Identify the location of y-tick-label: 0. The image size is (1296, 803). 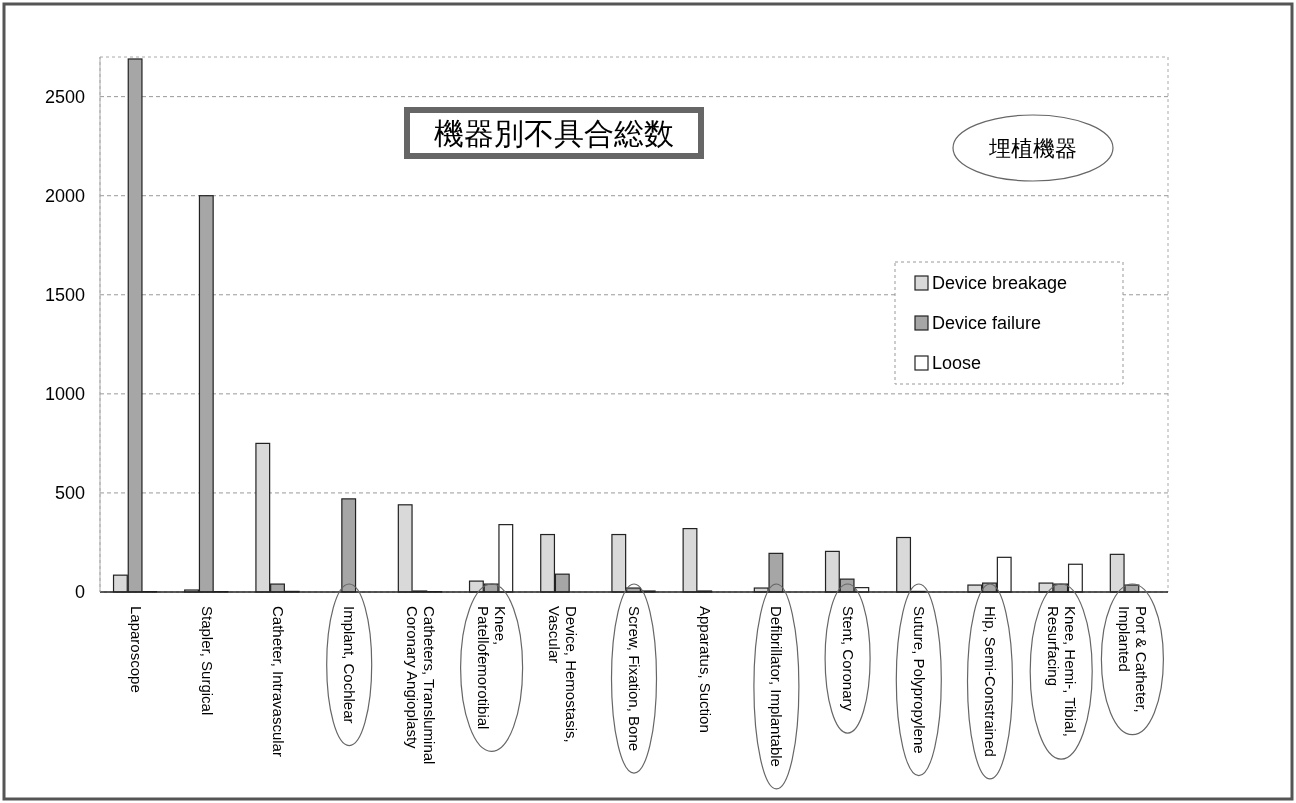
(79, 592).